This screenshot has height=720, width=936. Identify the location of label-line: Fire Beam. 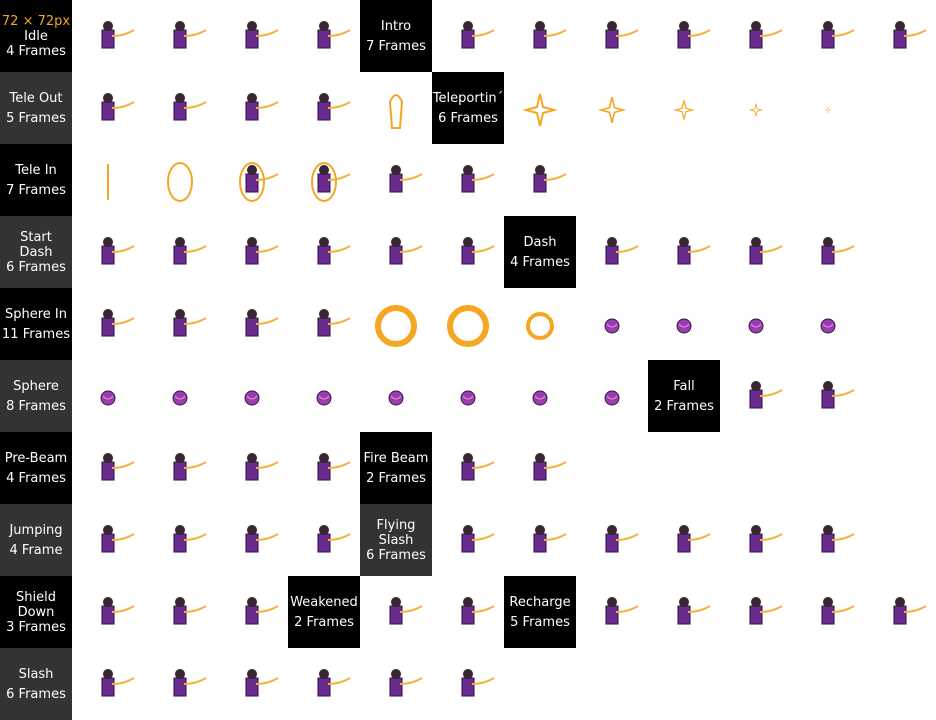
(396, 458).